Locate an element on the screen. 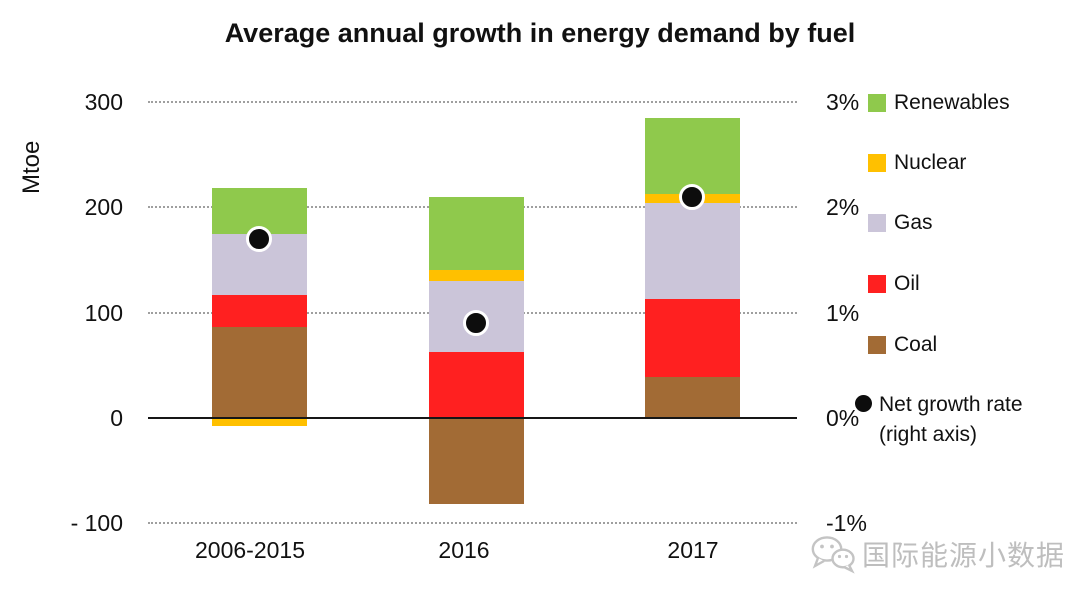 The image size is (1080, 601). bar-2017-coal is located at coordinates (692, 397).